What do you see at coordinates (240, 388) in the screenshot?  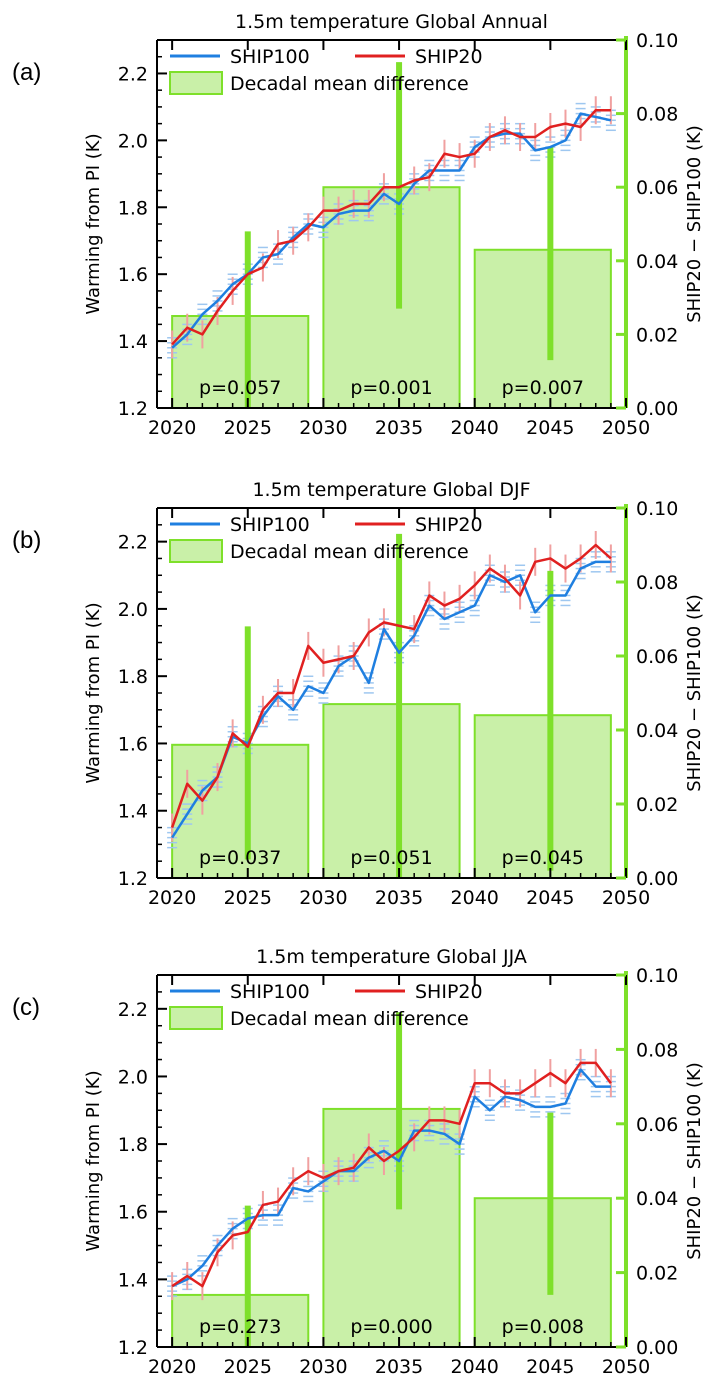 I see `p-value-label: p=0.057` at bounding box center [240, 388].